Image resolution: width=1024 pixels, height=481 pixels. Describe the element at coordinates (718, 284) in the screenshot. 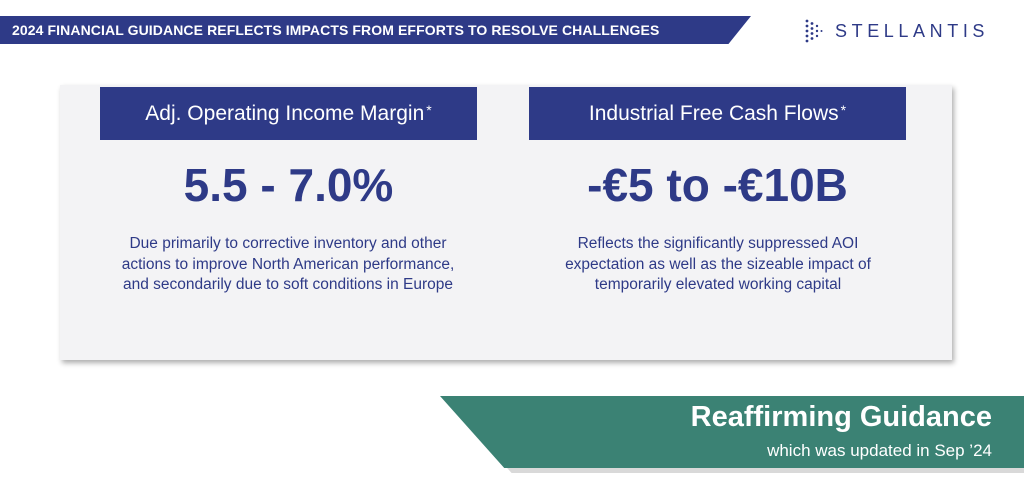

I see `fcf-desc-line-3: temporarily elevated working capital` at that location.